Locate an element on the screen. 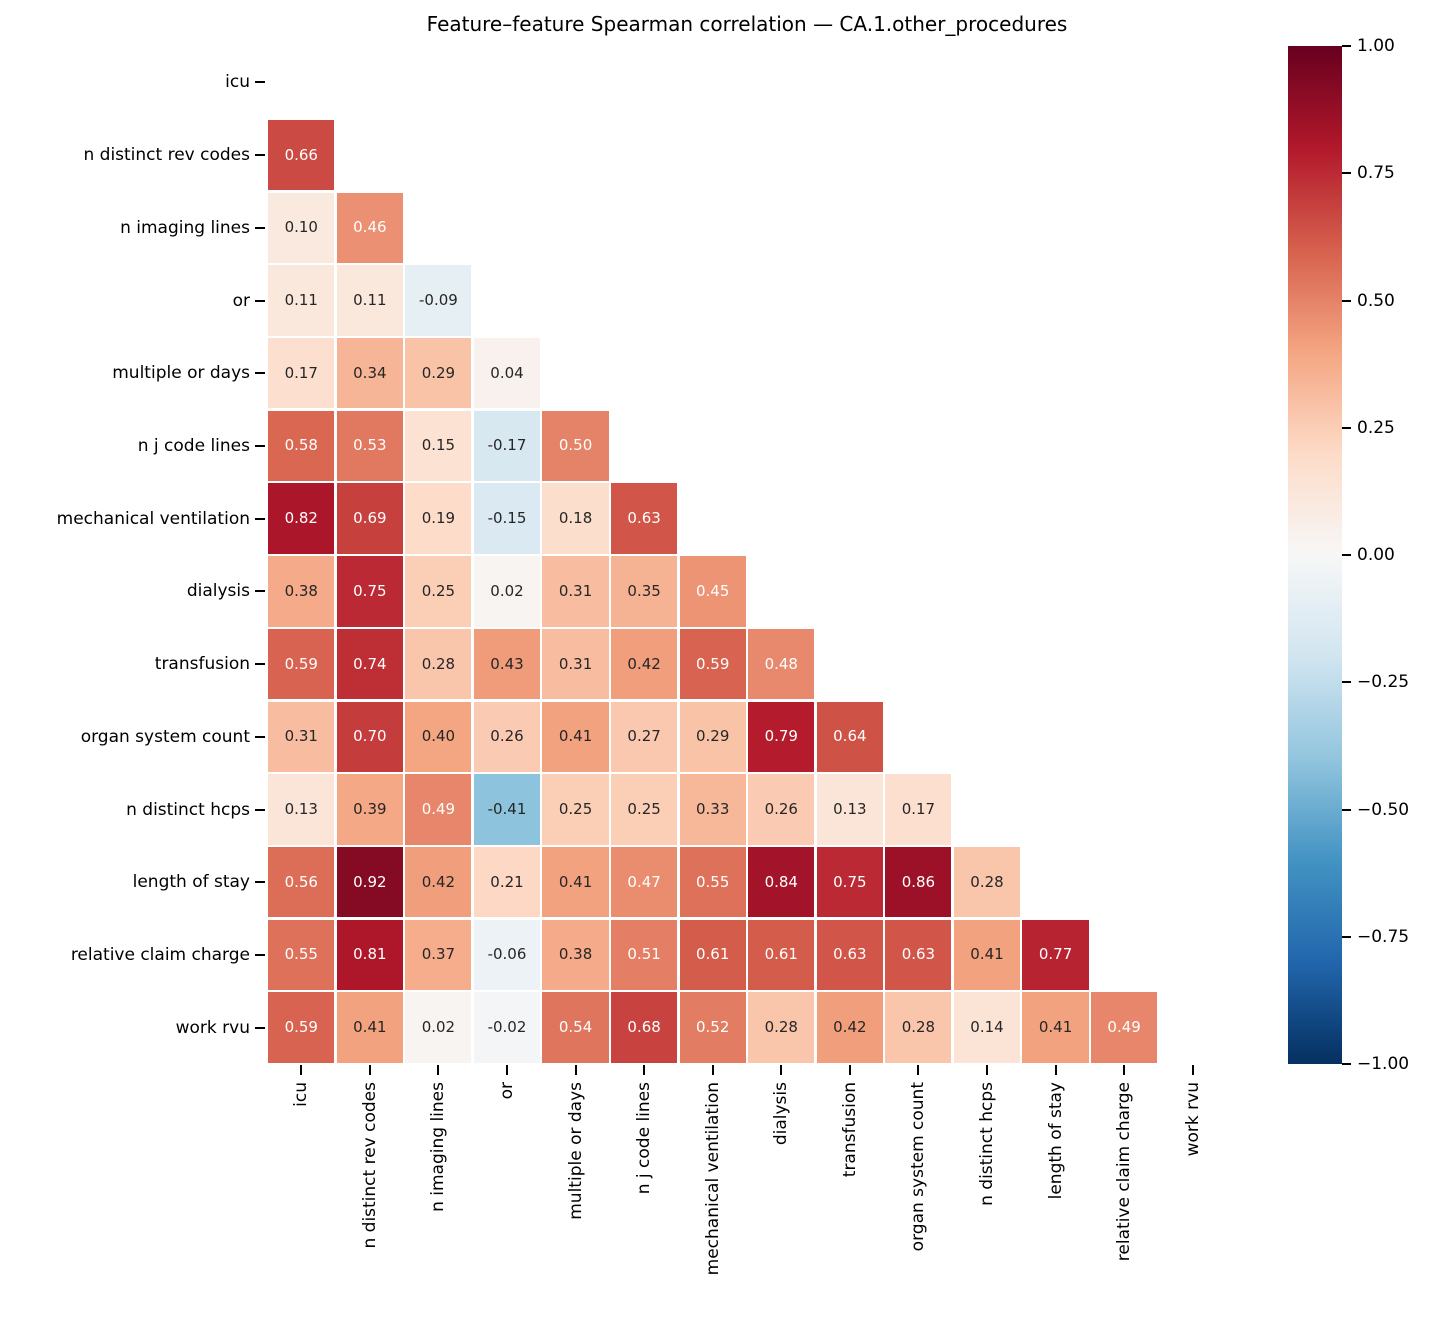  heatmap-cell: 0.40 is located at coordinates (438, 736).